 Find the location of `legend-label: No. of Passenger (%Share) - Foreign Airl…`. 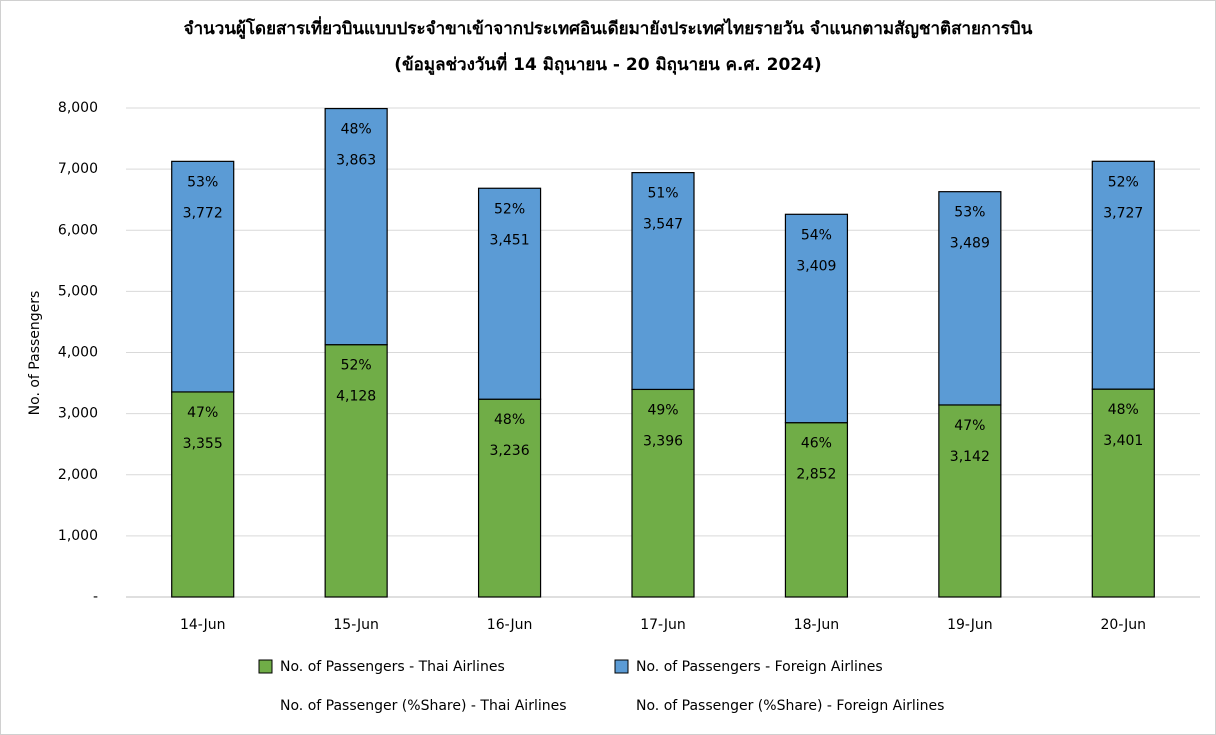

legend-label: No. of Passenger (%Share) - Foreign Airl… is located at coordinates (790, 706).